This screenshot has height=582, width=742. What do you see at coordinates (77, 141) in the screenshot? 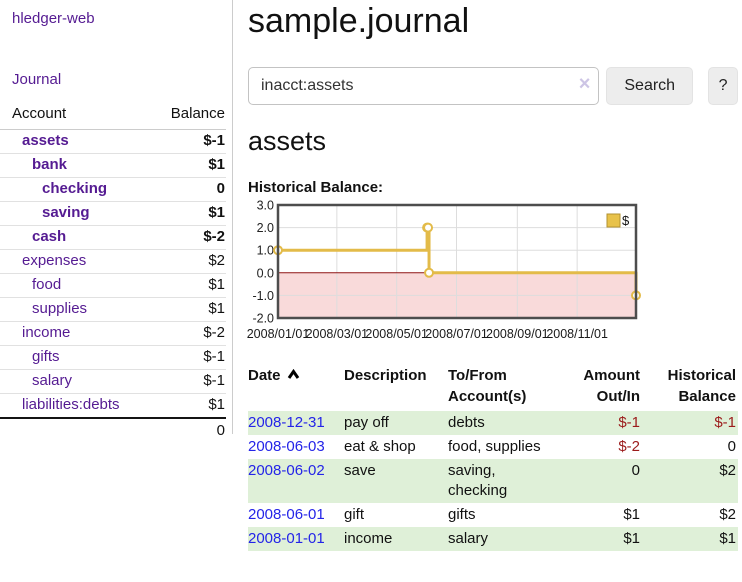
I see `account-name-cell: assets` at bounding box center [77, 141].